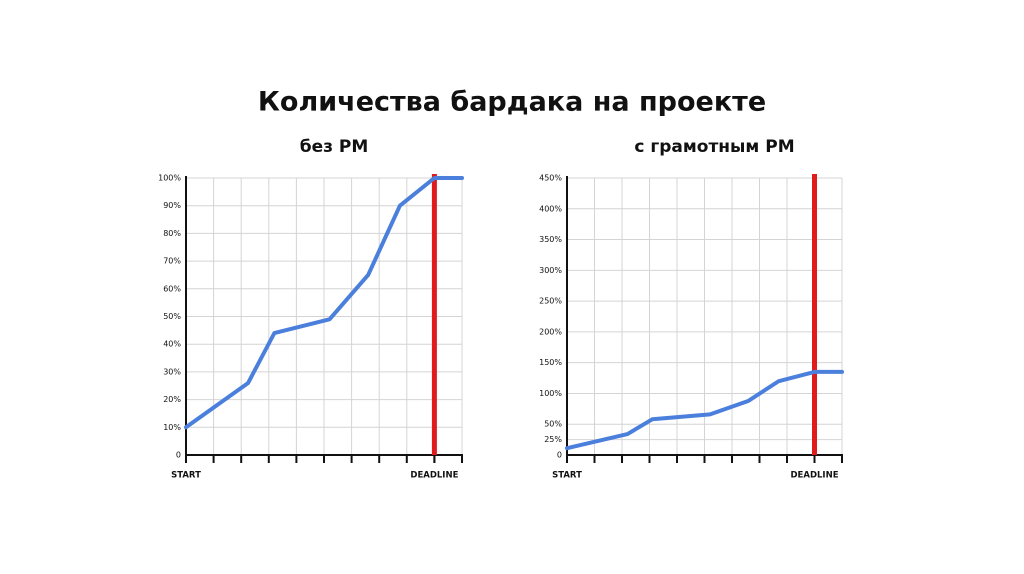  What do you see at coordinates (550, 208) in the screenshot?
I see `y-tick-label: 400%` at bounding box center [550, 208].